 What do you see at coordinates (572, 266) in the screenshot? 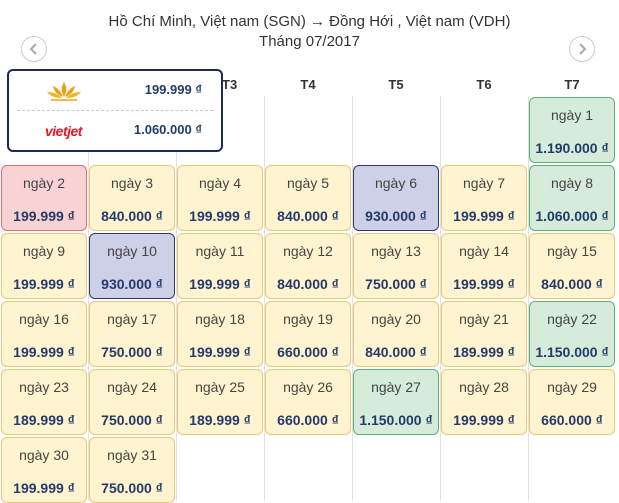
I see `calendar-day-cell: ngày 15 840.000 ₫` at bounding box center [572, 266].